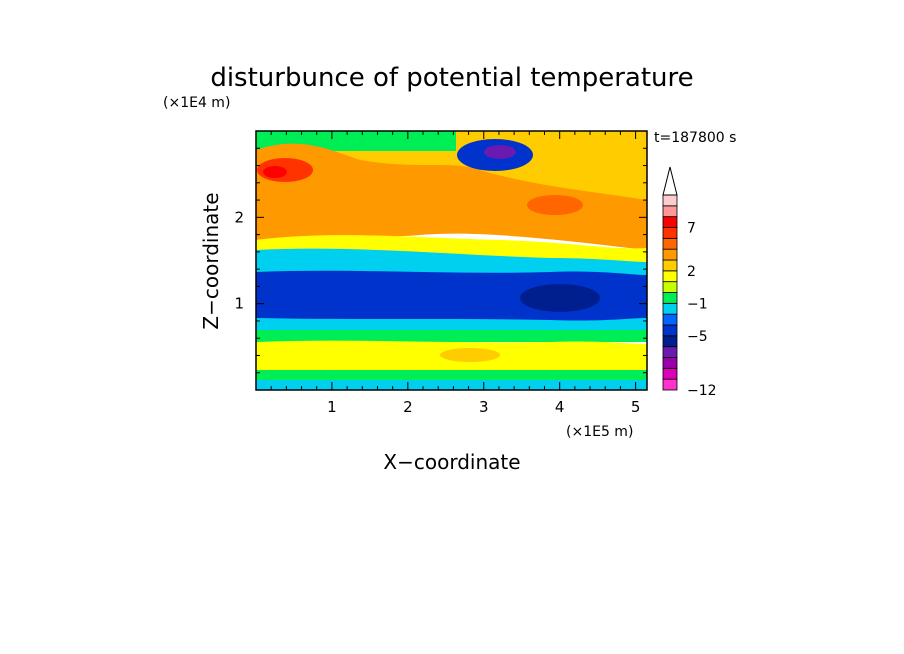  What do you see at coordinates (599, 432) in the screenshot?
I see `x-unit-label: (×1E5 m)` at bounding box center [599, 432].